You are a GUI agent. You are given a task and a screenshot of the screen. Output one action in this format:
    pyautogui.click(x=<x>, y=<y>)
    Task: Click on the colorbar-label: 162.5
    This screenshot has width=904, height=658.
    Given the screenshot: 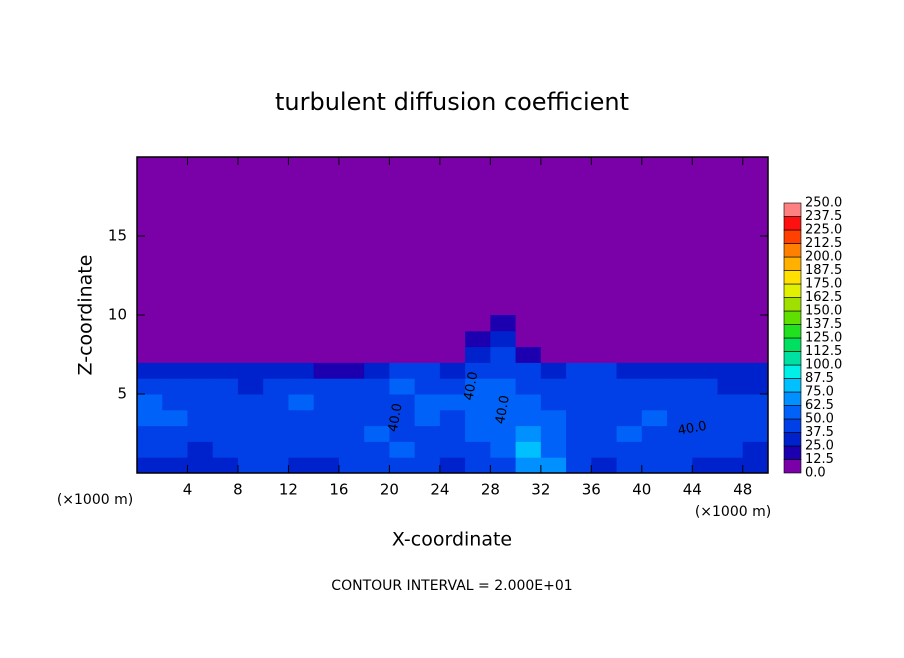 What is the action you would take?
    pyautogui.click(x=823, y=297)
    